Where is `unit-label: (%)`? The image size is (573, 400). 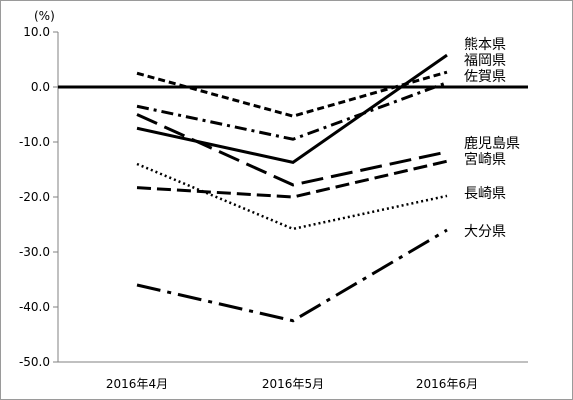
unit-label: (%) is located at coordinates (44, 16).